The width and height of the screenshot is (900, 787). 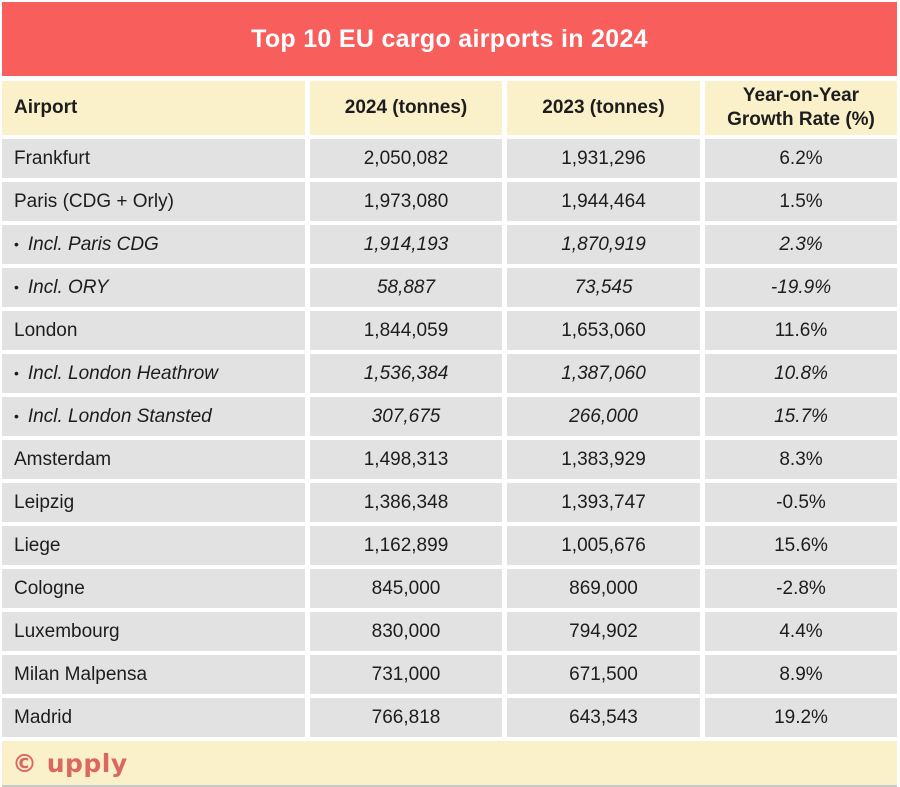 What do you see at coordinates (153, 158) in the screenshot?
I see `airport-cell: Frankfurt` at bounding box center [153, 158].